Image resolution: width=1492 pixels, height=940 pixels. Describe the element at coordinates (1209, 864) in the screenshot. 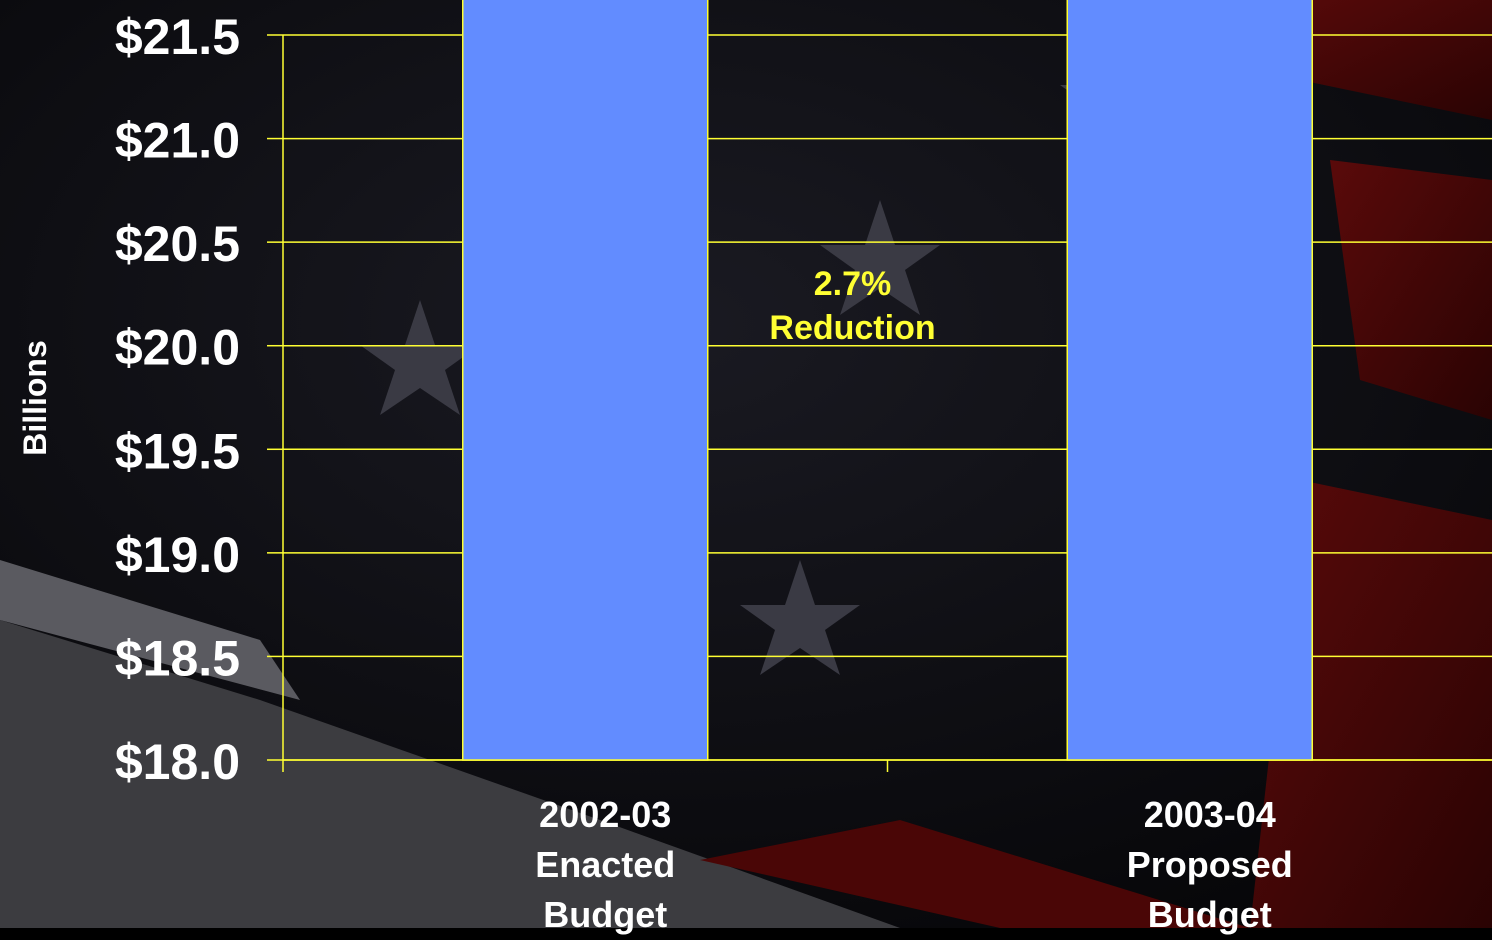

I see `x-tick-label: 2003-04 Proposed Budget` at that location.